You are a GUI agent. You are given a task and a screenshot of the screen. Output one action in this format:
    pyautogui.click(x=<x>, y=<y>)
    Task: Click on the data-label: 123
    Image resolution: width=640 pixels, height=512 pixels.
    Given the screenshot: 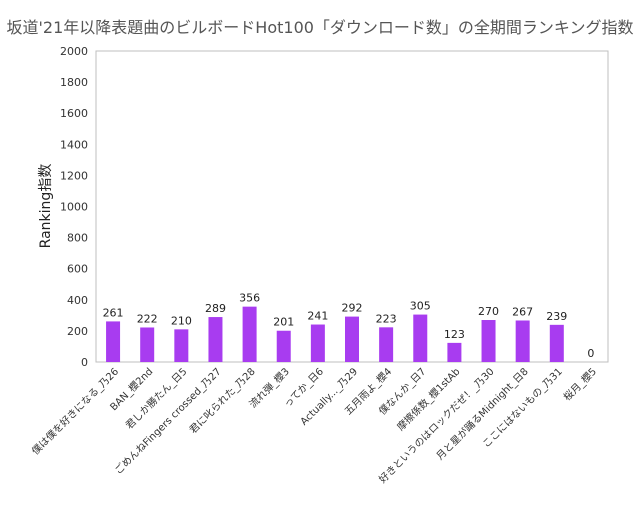 What is the action you would take?
    pyautogui.click(x=454, y=334)
    